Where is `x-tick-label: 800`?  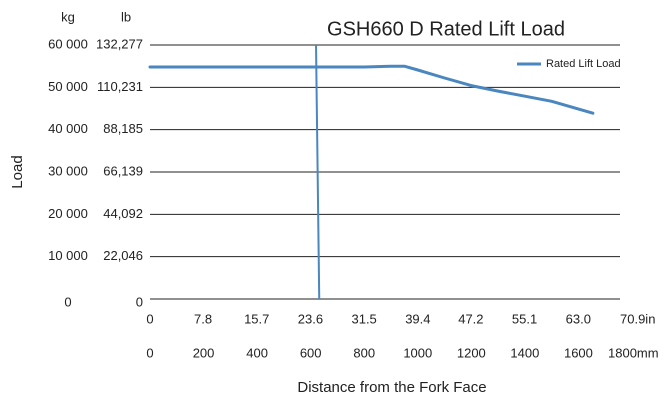
x-tick-label: 800 is located at coordinates (364, 352).